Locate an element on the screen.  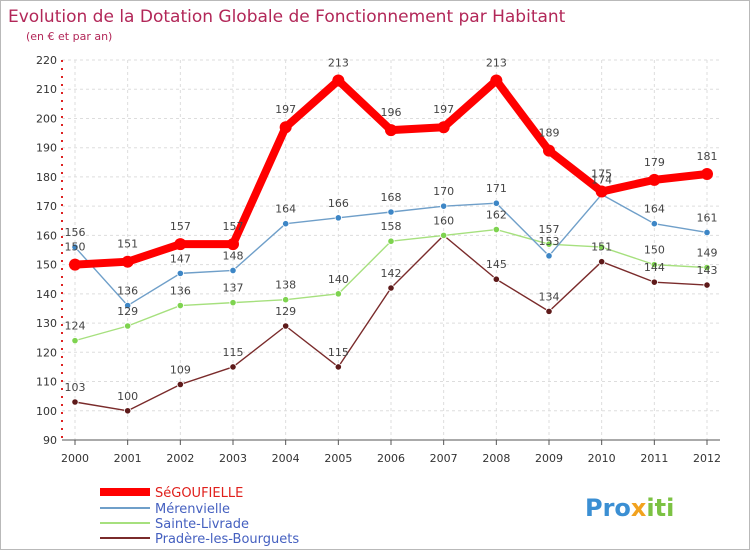
data-label: 148 is located at coordinates (233, 255).